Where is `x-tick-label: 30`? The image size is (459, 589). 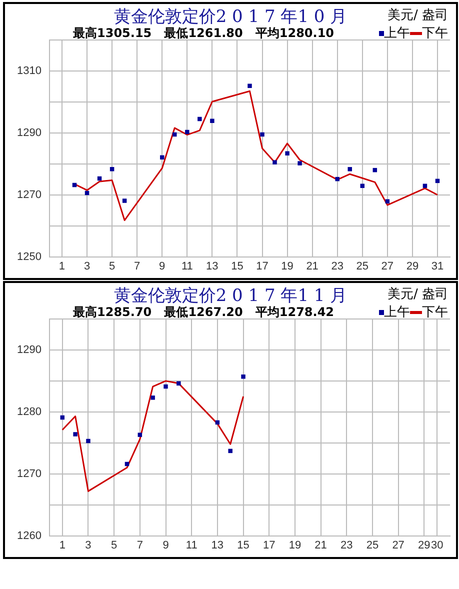
x-tick-label: 30 is located at coordinates (437, 545).